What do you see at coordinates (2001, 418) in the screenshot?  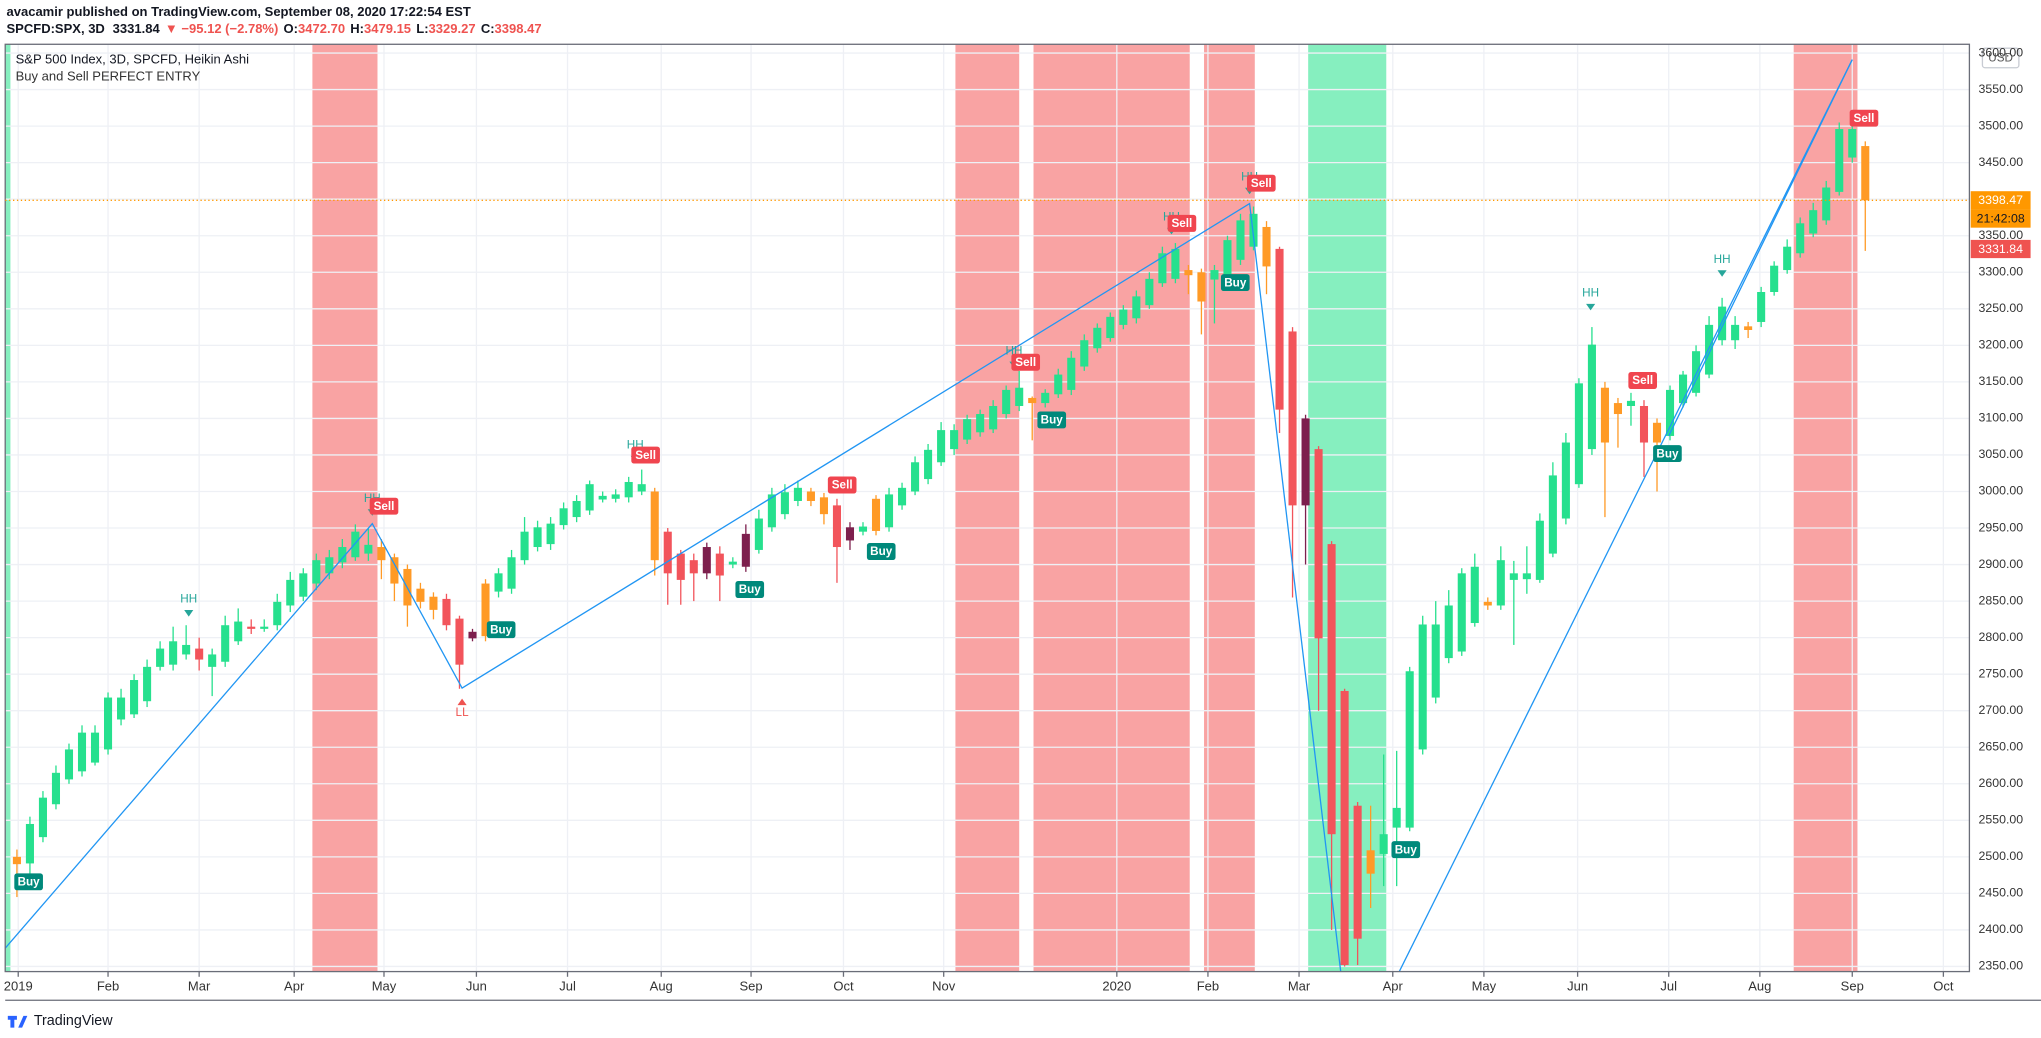 I see `y-tick-label: 3100.00` at bounding box center [2001, 418].